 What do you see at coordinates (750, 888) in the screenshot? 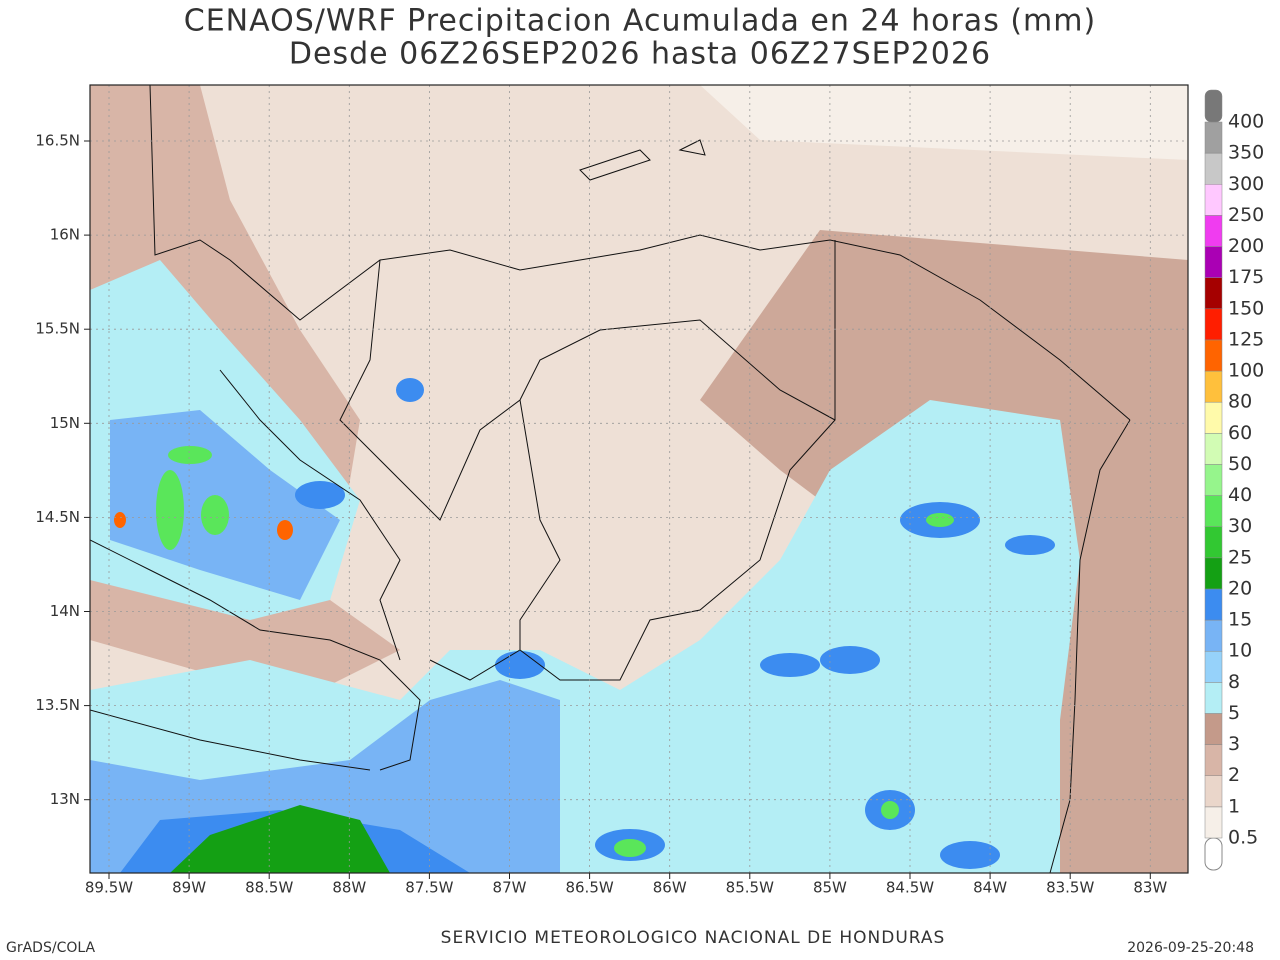
I see `lon-label: 85.5W` at bounding box center [750, 888].